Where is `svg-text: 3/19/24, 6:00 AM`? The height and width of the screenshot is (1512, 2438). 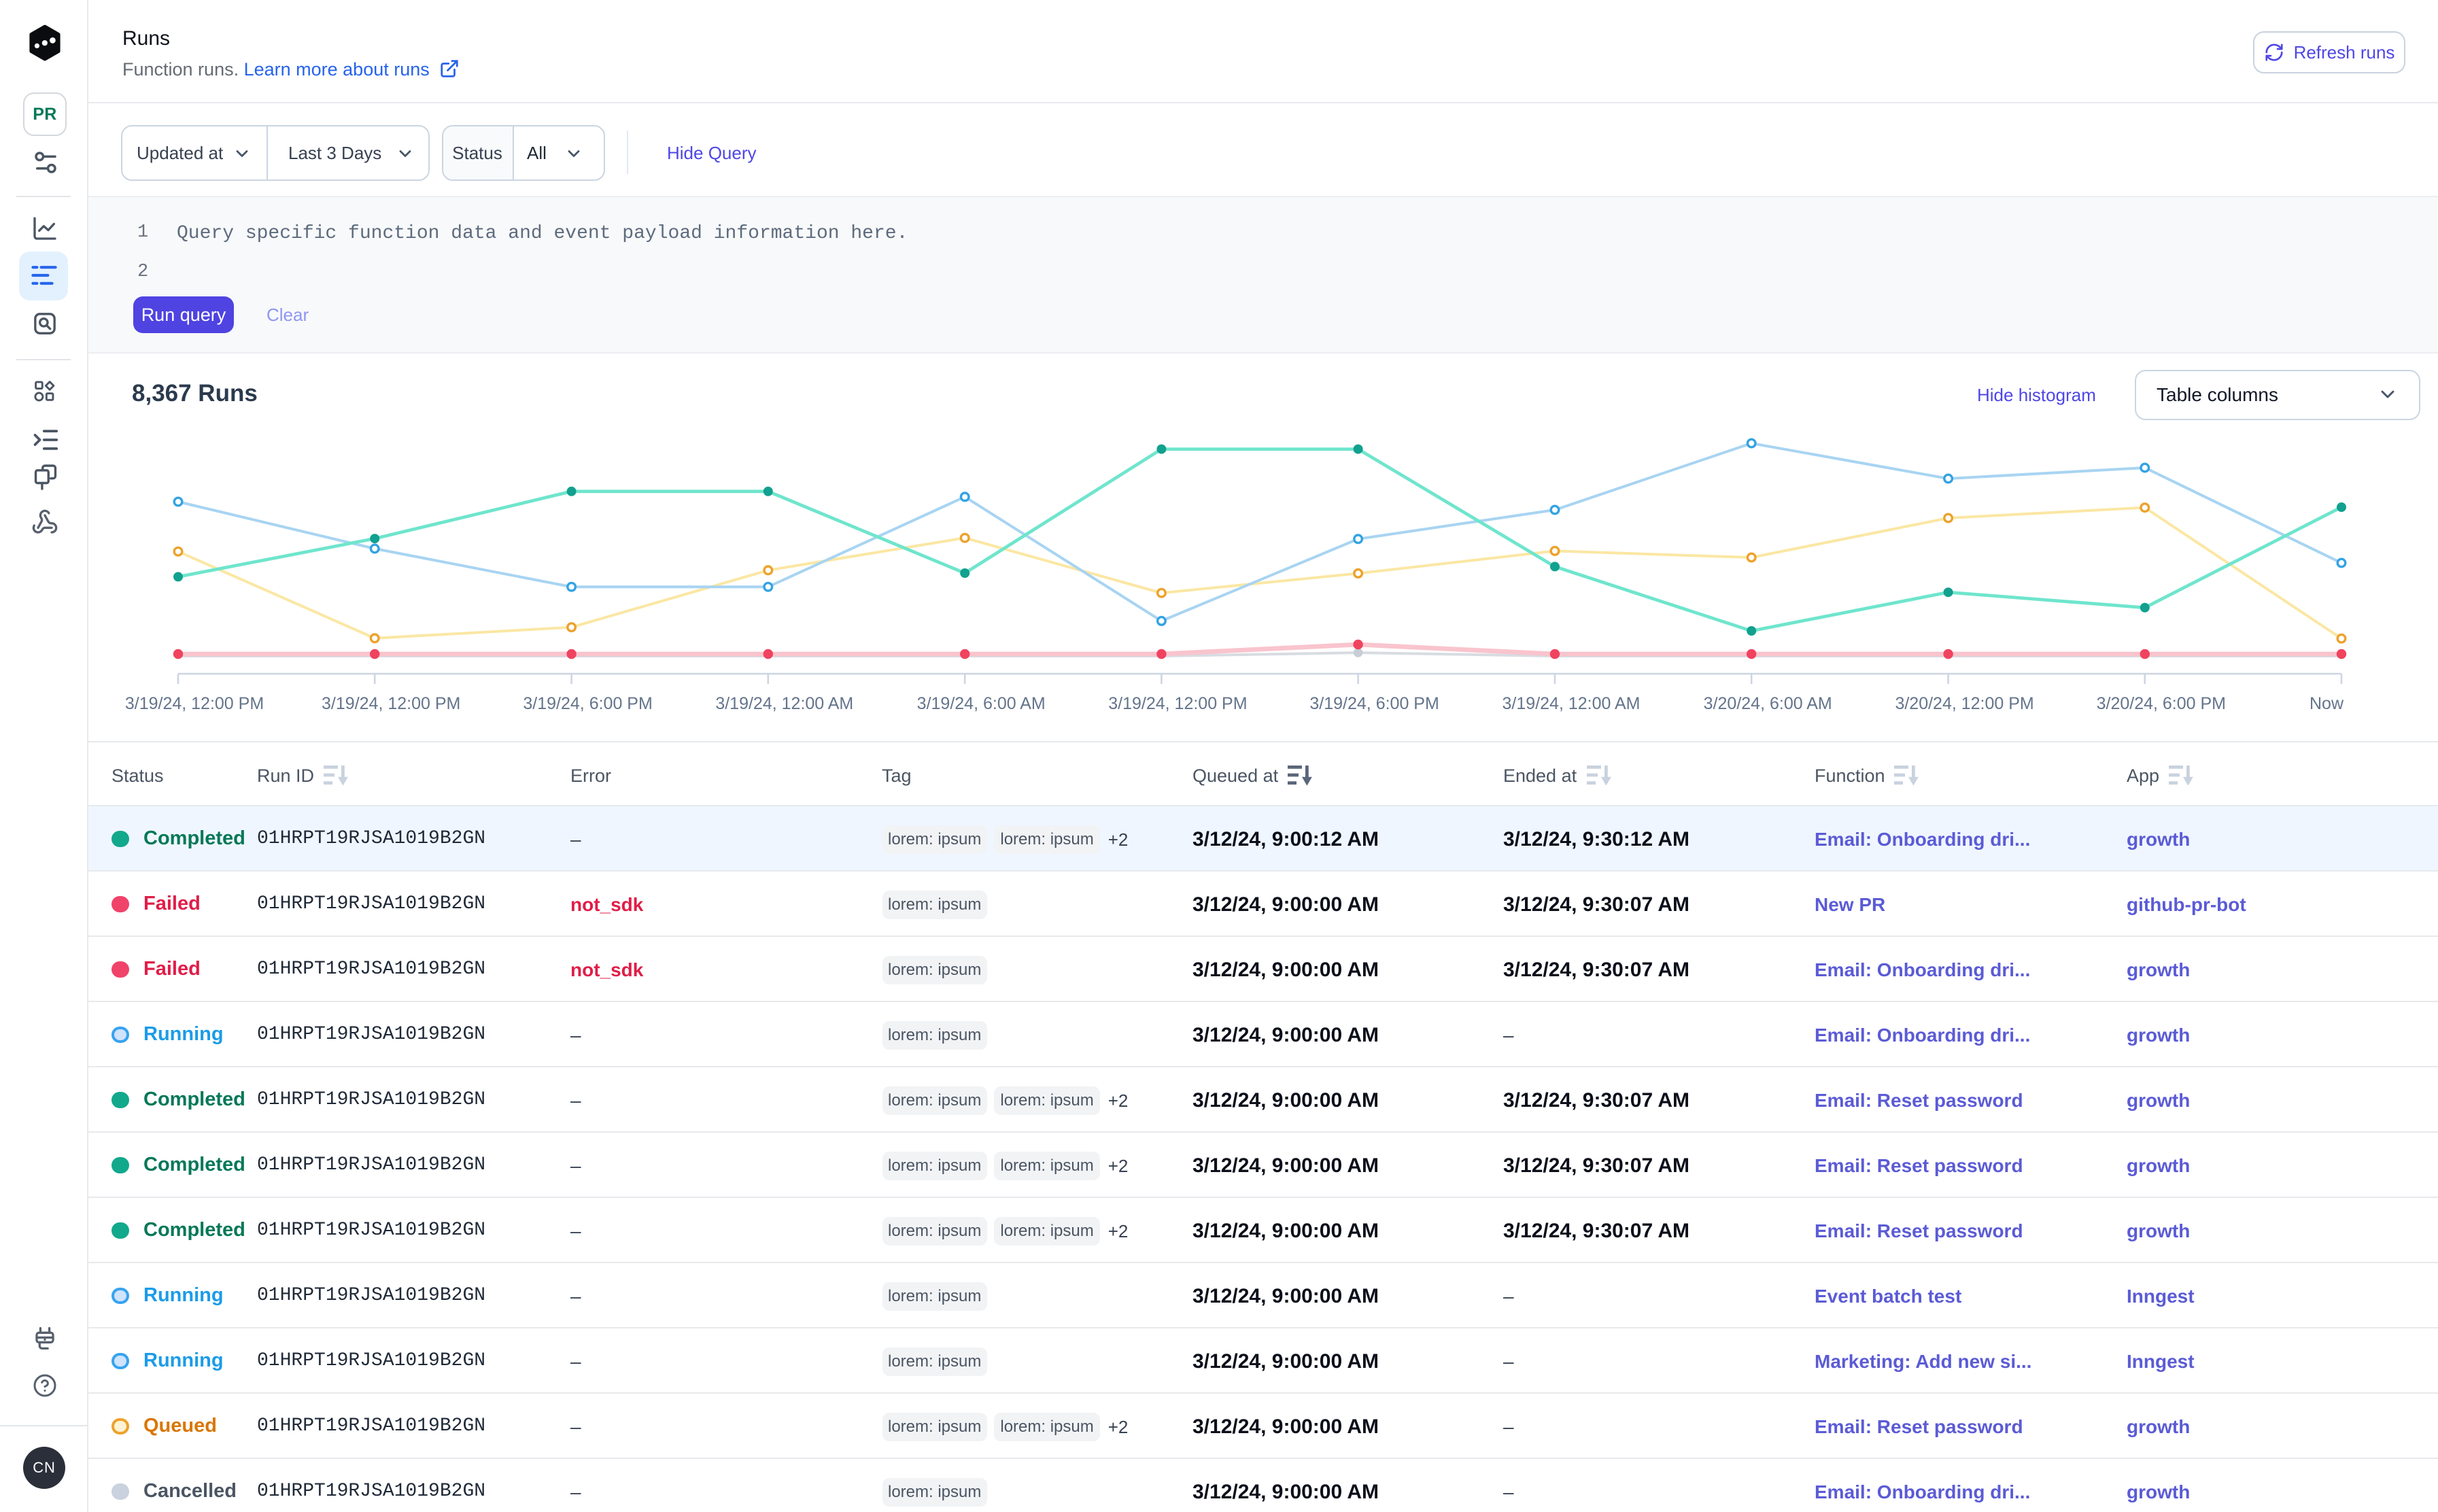
svg-text: 3/19/24, 6:00 AM is located at coordinates (982, 703).